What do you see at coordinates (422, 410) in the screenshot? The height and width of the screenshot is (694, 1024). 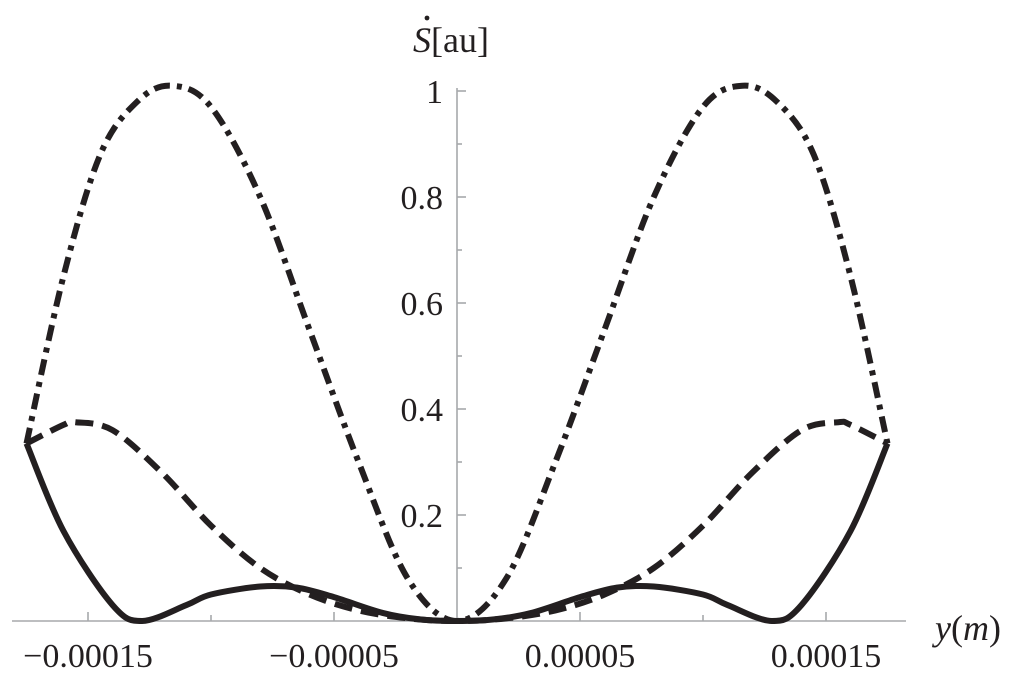 I see `y-tick-label: 0.4` at bounding box center [422, 410].